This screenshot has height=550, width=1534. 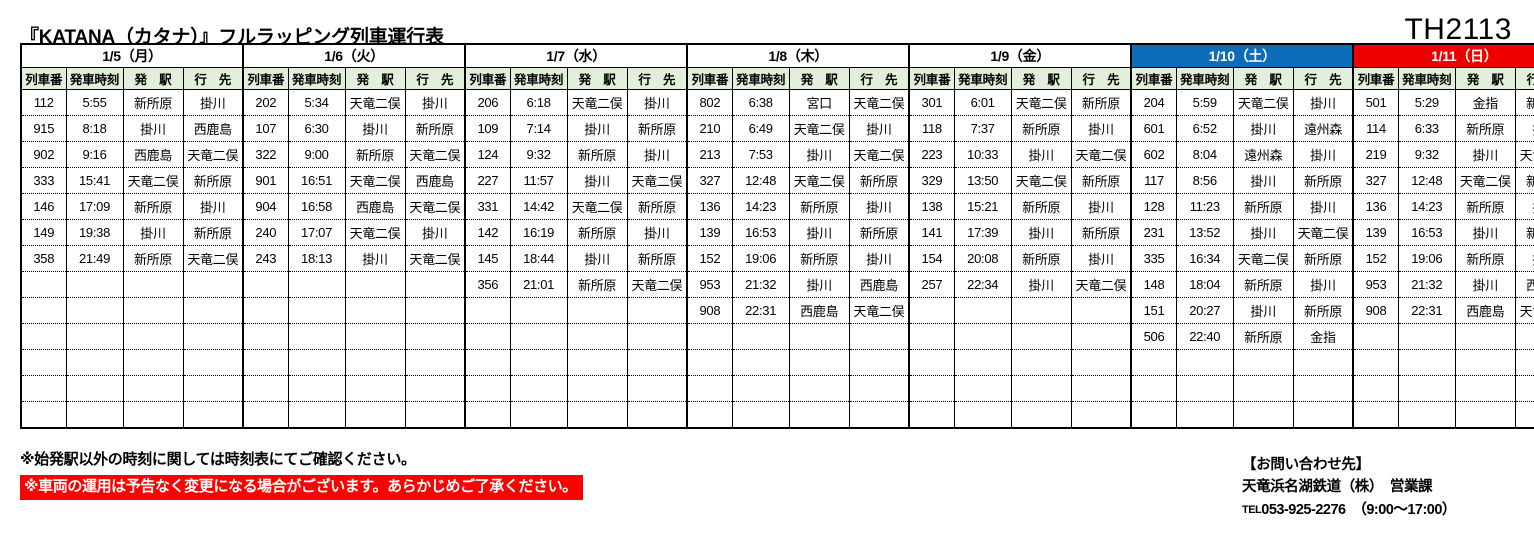 What do you see at coordinates (94, 206) in the screenshot?
I see `cell-departure-time: 17:09` at bounding box center [94, 206].